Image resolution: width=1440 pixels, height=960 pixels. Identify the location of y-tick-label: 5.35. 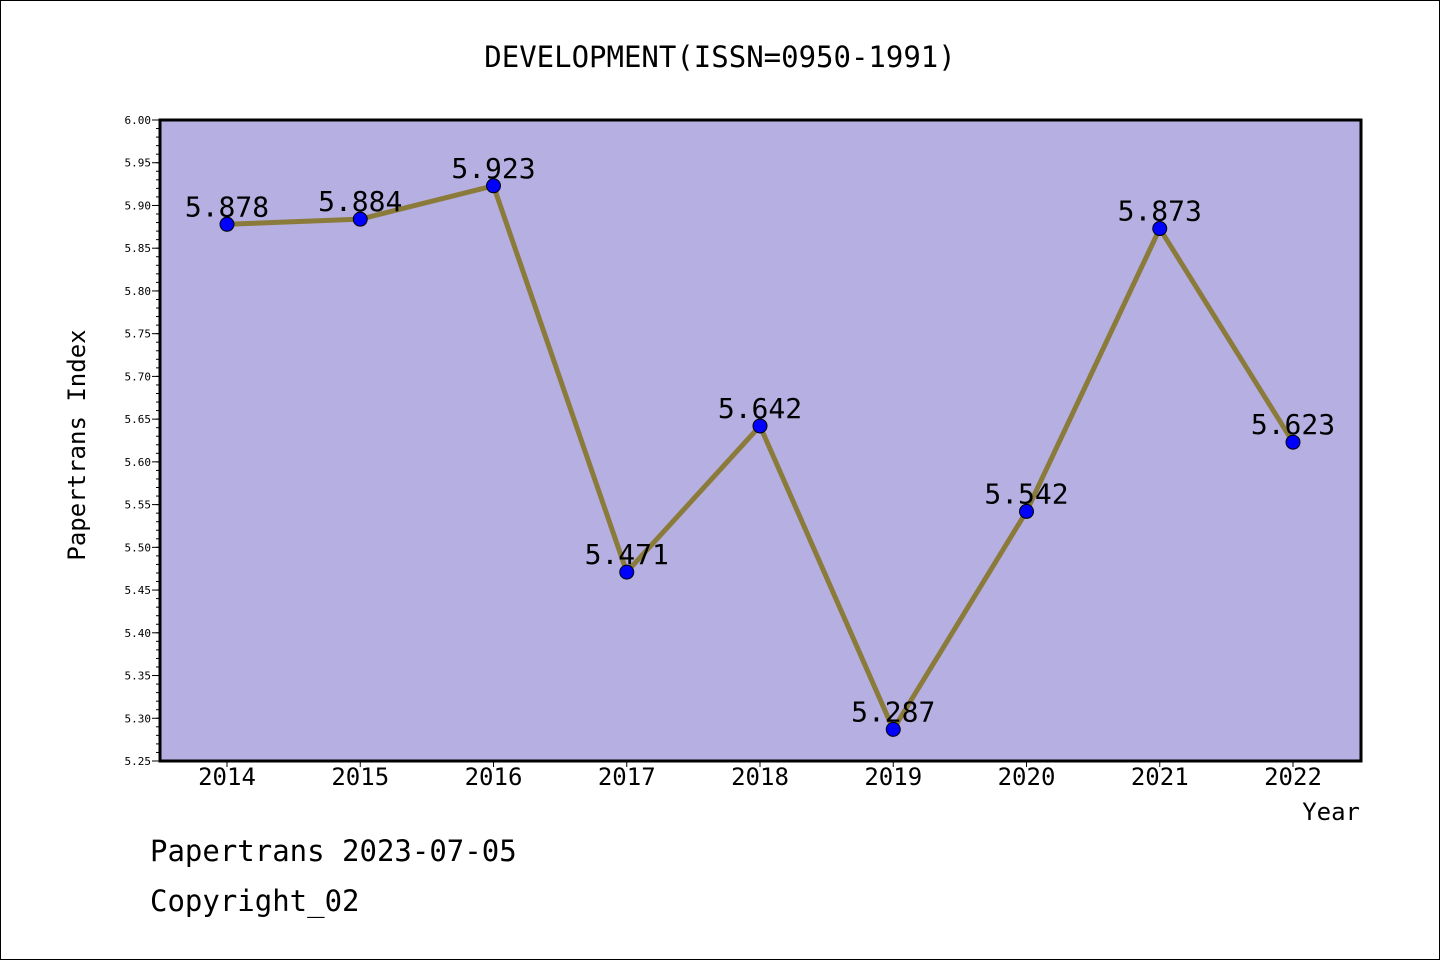
(138, 676).